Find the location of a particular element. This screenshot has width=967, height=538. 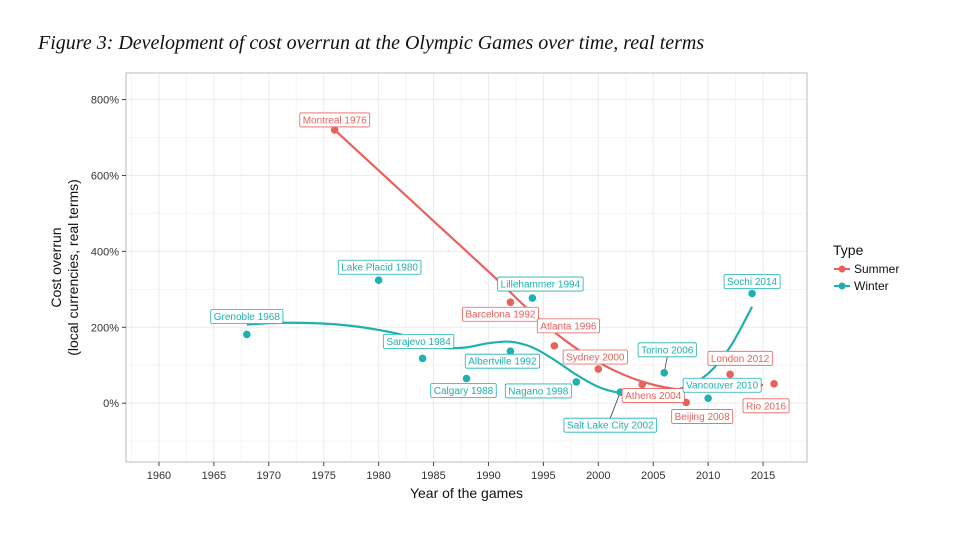

x-tick-label: 1990 is located at coordinates (488, 476).